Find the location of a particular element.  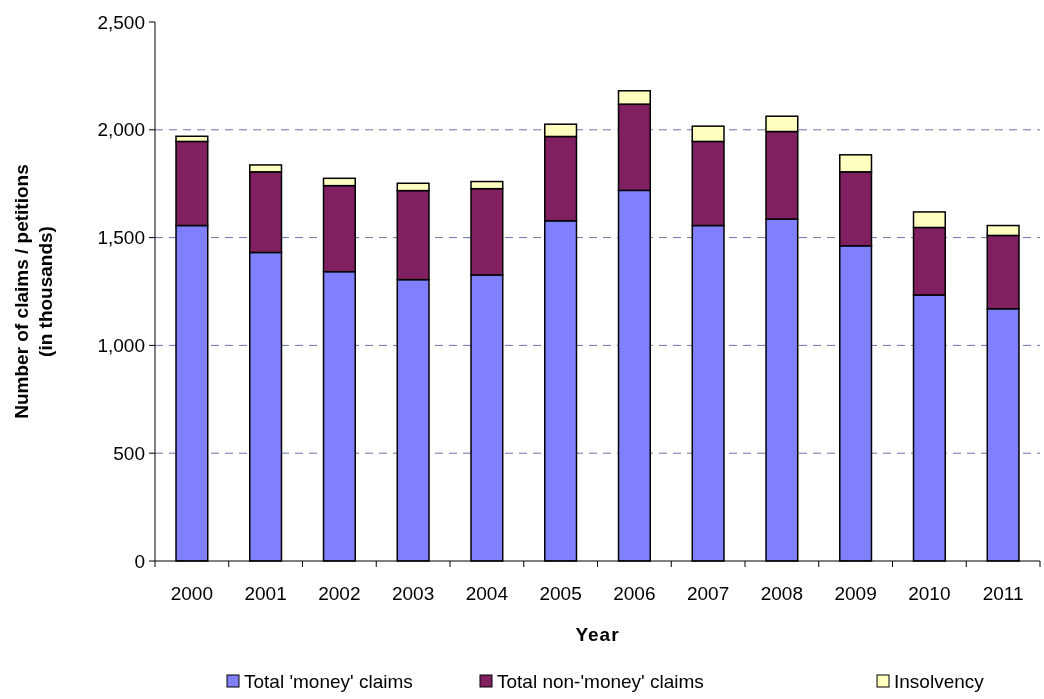

legend-label: Insolvency is located at coordinates (939, 681).